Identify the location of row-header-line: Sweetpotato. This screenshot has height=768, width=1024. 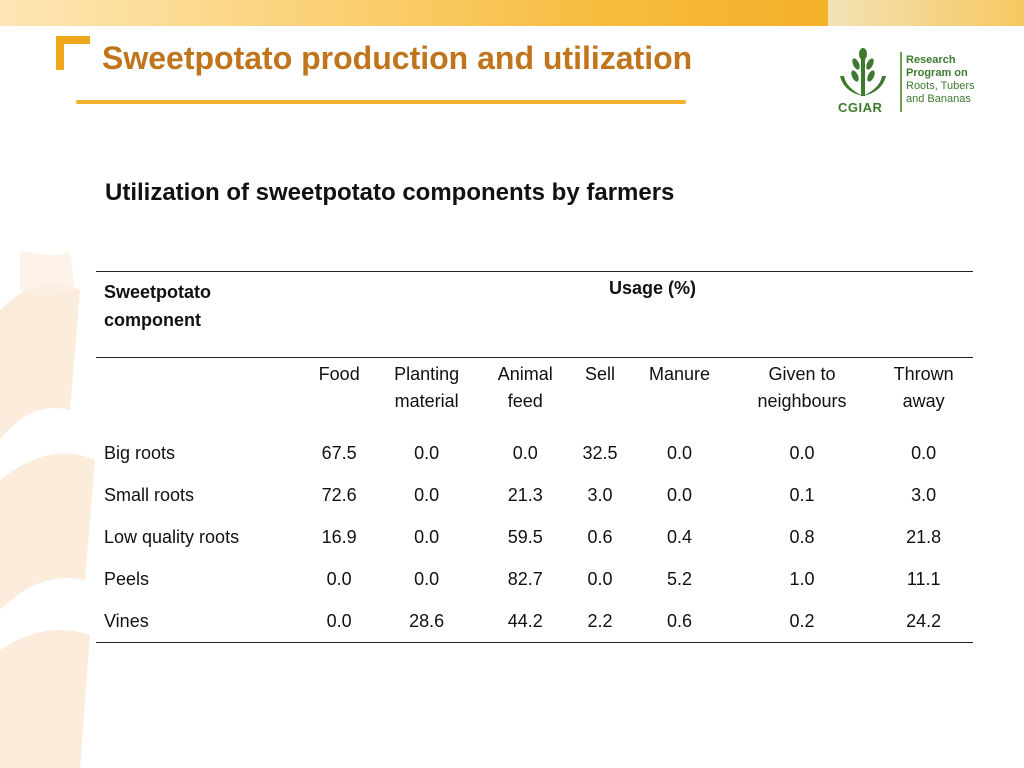
(158, 292).